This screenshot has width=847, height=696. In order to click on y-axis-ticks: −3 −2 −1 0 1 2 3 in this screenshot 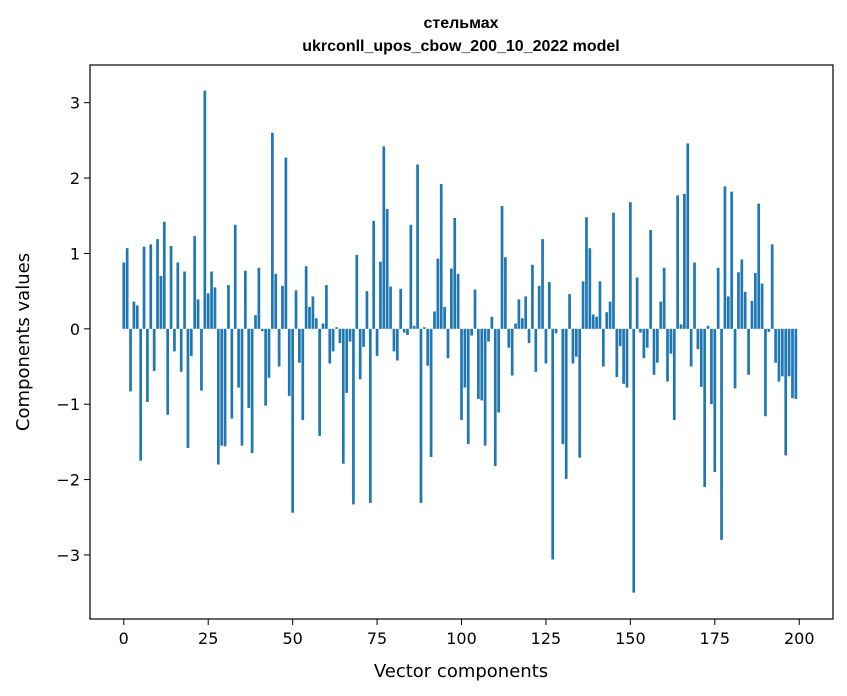, I will do `click(73, 329)`.